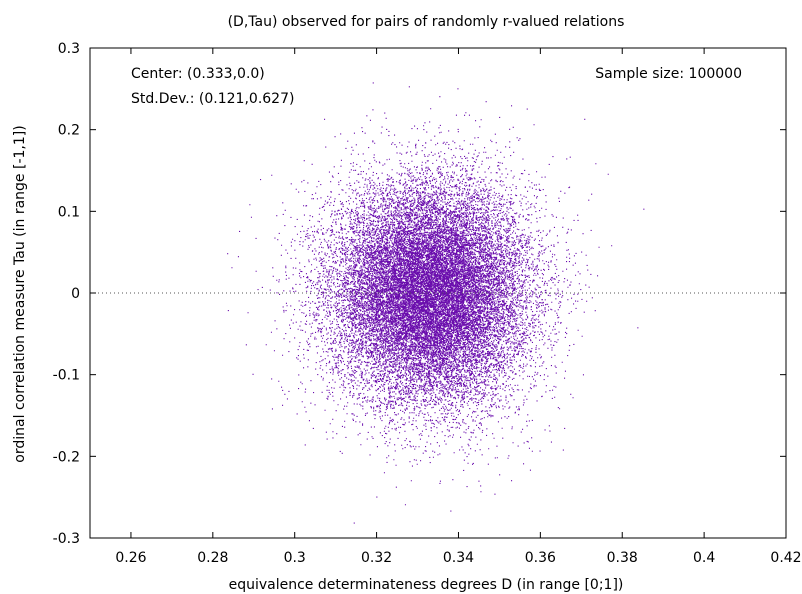 The width and height of the screenshot is (802, 594). I want to click on x-tick-label: 0.42, so click(785, 558).